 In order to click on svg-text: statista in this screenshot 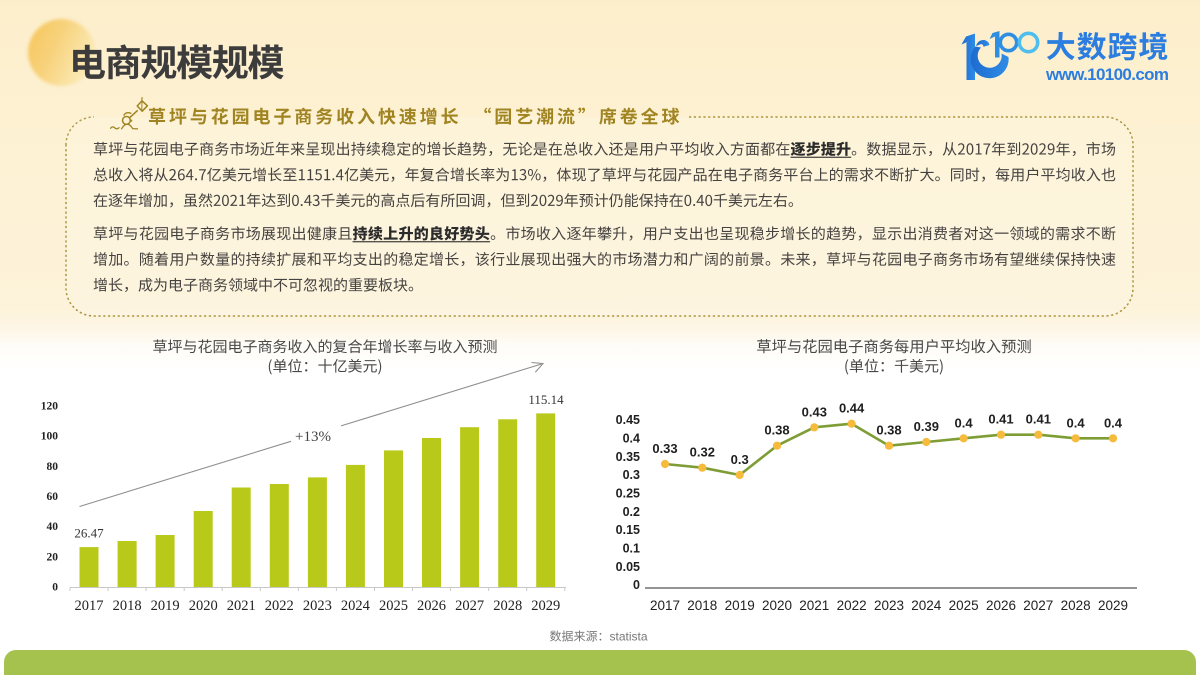, I will do `click(629, 637)`.